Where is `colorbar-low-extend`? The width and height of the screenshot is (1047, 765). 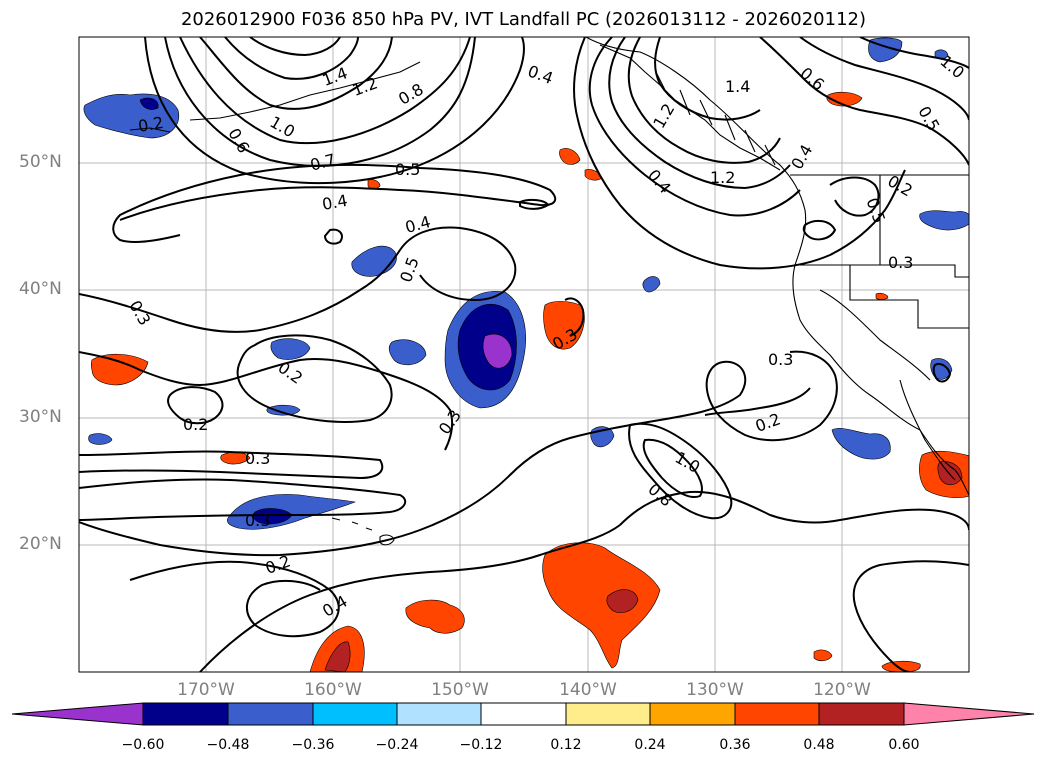 colorbar-low-extend is located at coordinates (77, 714).